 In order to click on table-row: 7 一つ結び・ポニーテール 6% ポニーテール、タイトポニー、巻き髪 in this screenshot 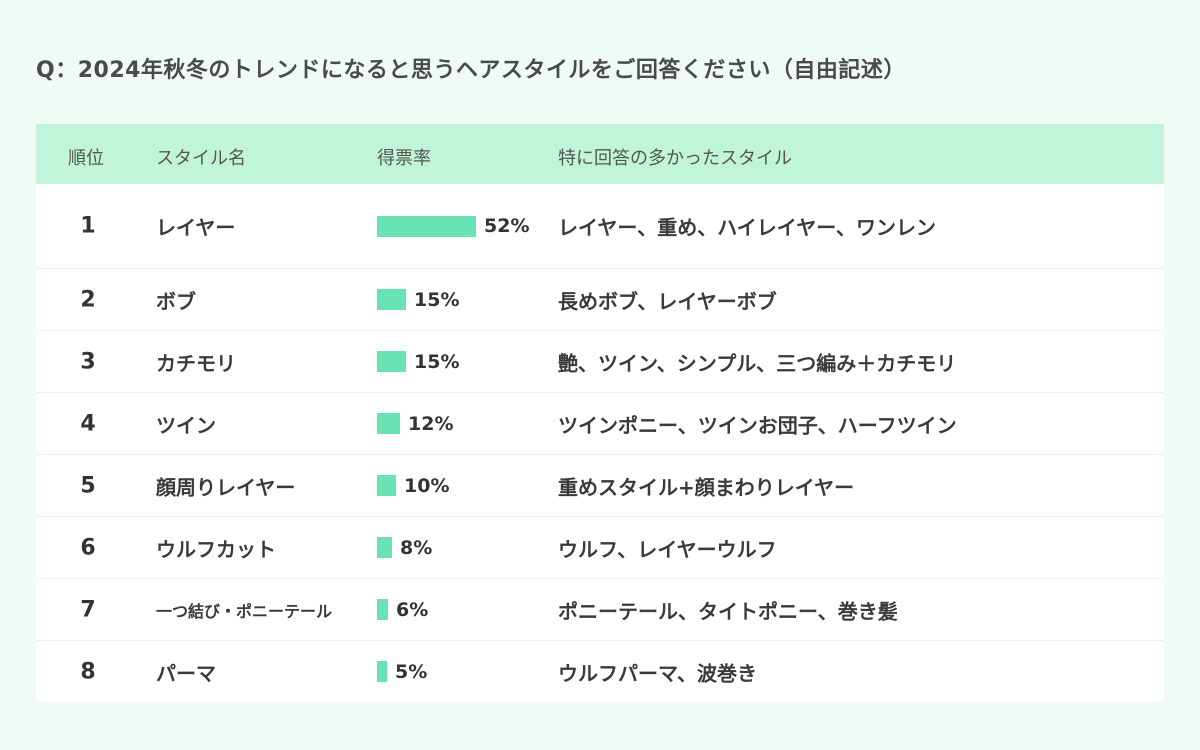, I will do `click(600, 609)`.